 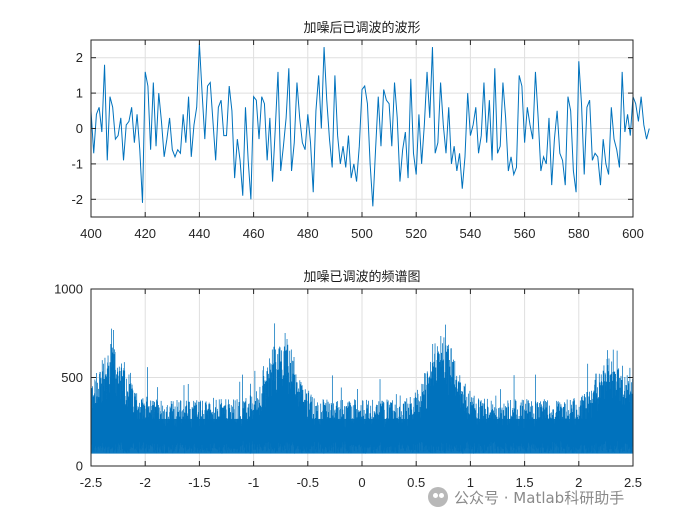 I want to click on y-tick-label: -1, so click(x=77, y=163).